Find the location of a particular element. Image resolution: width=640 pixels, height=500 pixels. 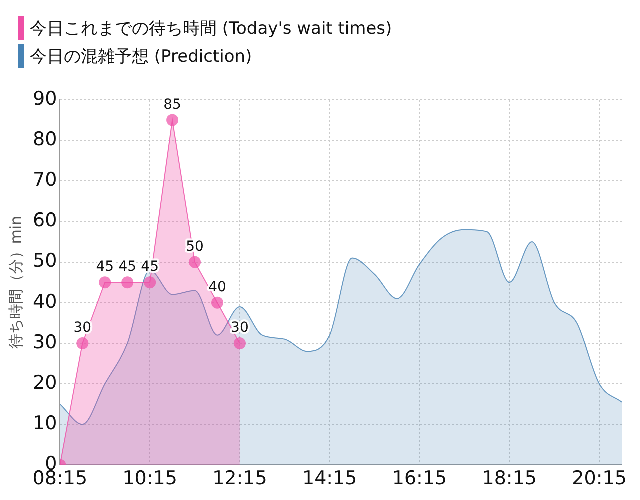

data-label: 30 is located at coordinates (240, 328).